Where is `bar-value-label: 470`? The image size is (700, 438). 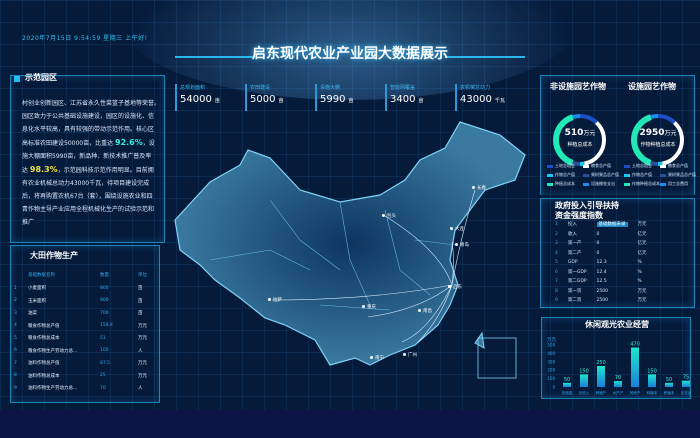
bar-value-label: 470 is located at coordinates (635, 345).